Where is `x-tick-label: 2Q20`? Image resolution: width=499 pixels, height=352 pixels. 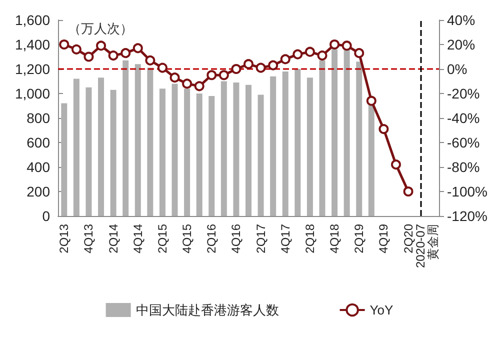
x-tick-label: 2Q20 is located at coordinates (408, 239).